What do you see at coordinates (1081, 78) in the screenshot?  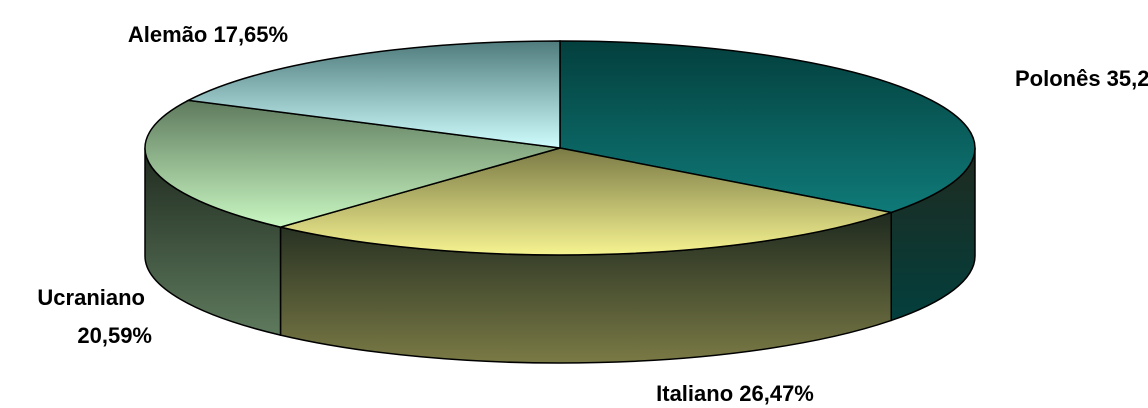 I see `slice-label-polones: Polonês 35,29%` at bounding box center [1081, 78].